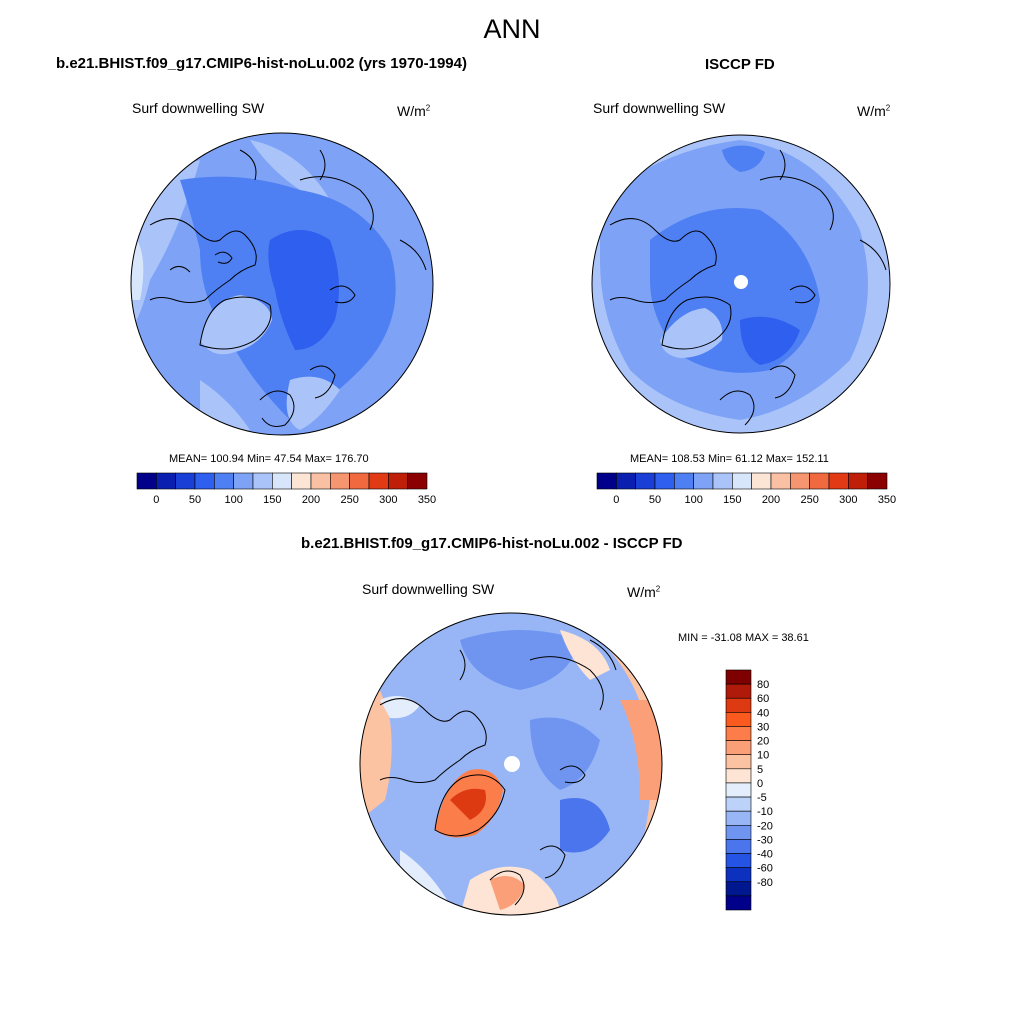 The height and width of the screenshot is (1024, 1024). I want to click on map-diff-border, so click(511, 764).